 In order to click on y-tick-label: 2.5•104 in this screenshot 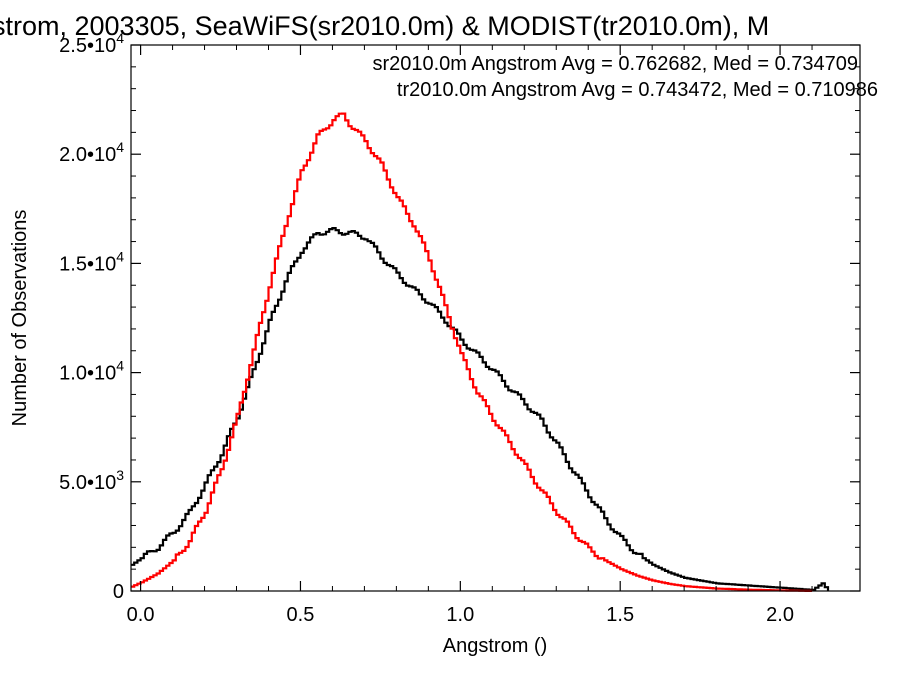, I will do `click(91, 43)`.